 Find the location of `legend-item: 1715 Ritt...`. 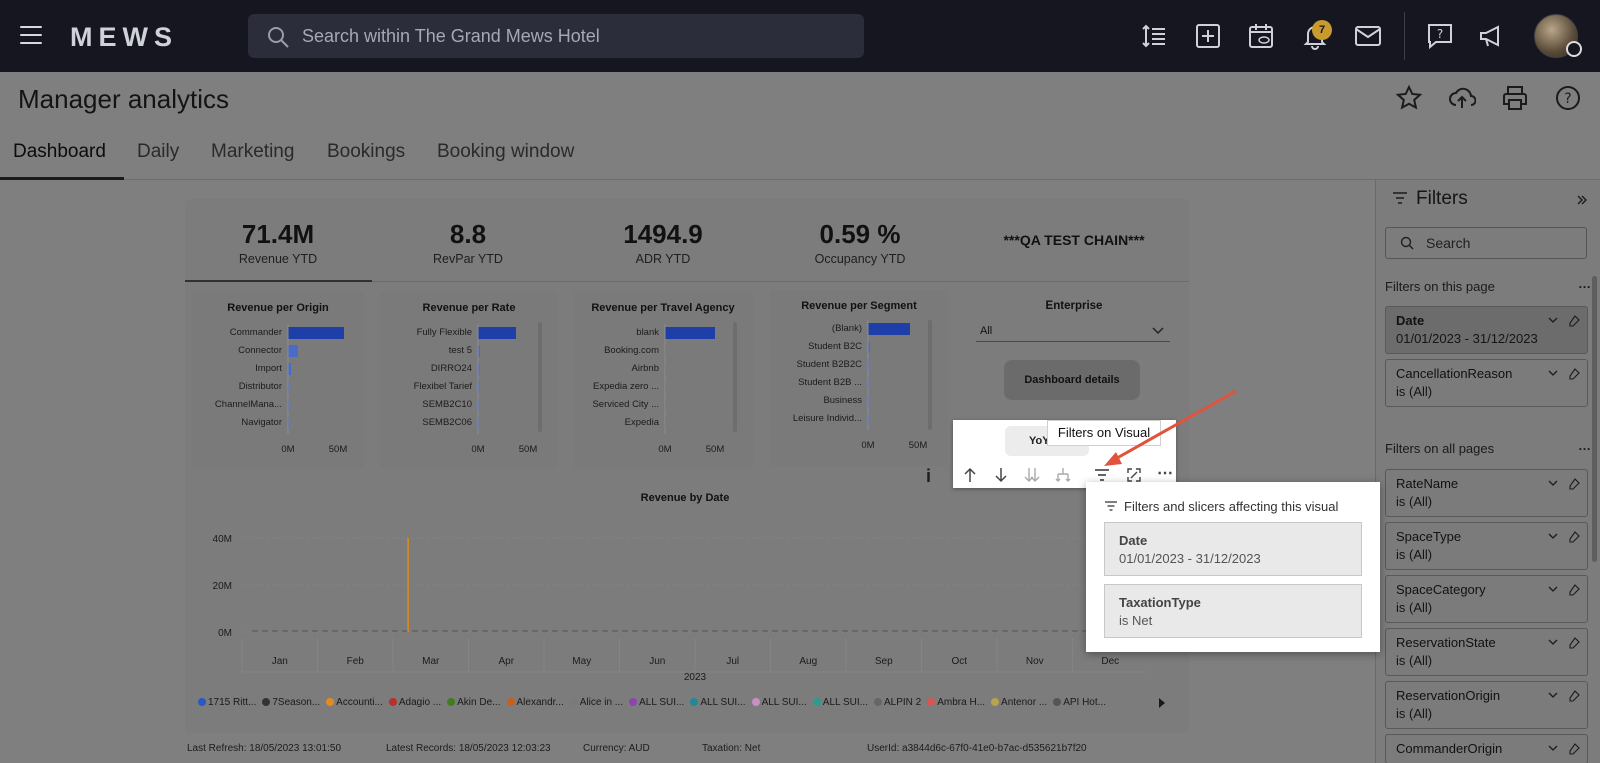

legend-item: 1715 Ritt... is located at coordinates (227, 702).